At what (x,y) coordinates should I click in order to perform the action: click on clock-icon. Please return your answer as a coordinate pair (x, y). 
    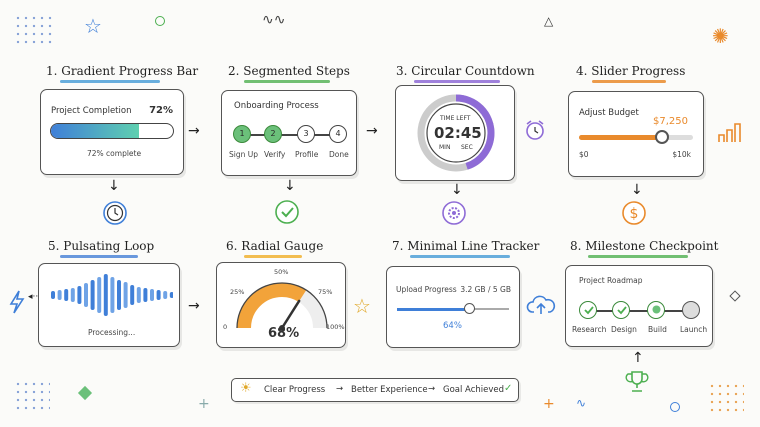
    Looking at the image, I should click on (115, 215).